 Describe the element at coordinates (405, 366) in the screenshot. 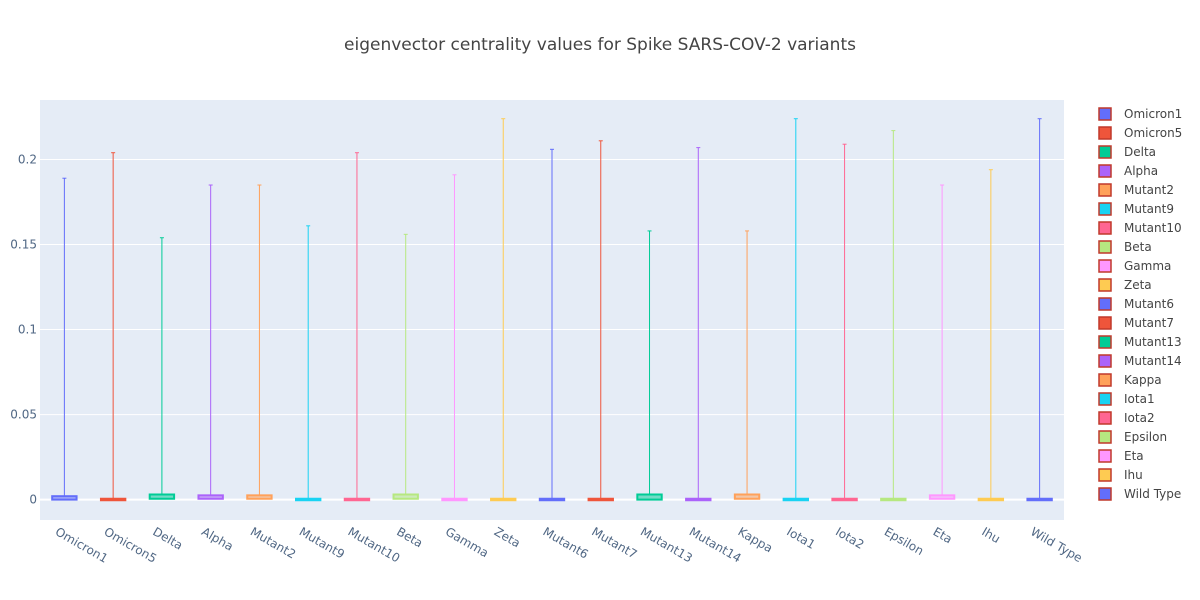

I see `box-beta` at that location.